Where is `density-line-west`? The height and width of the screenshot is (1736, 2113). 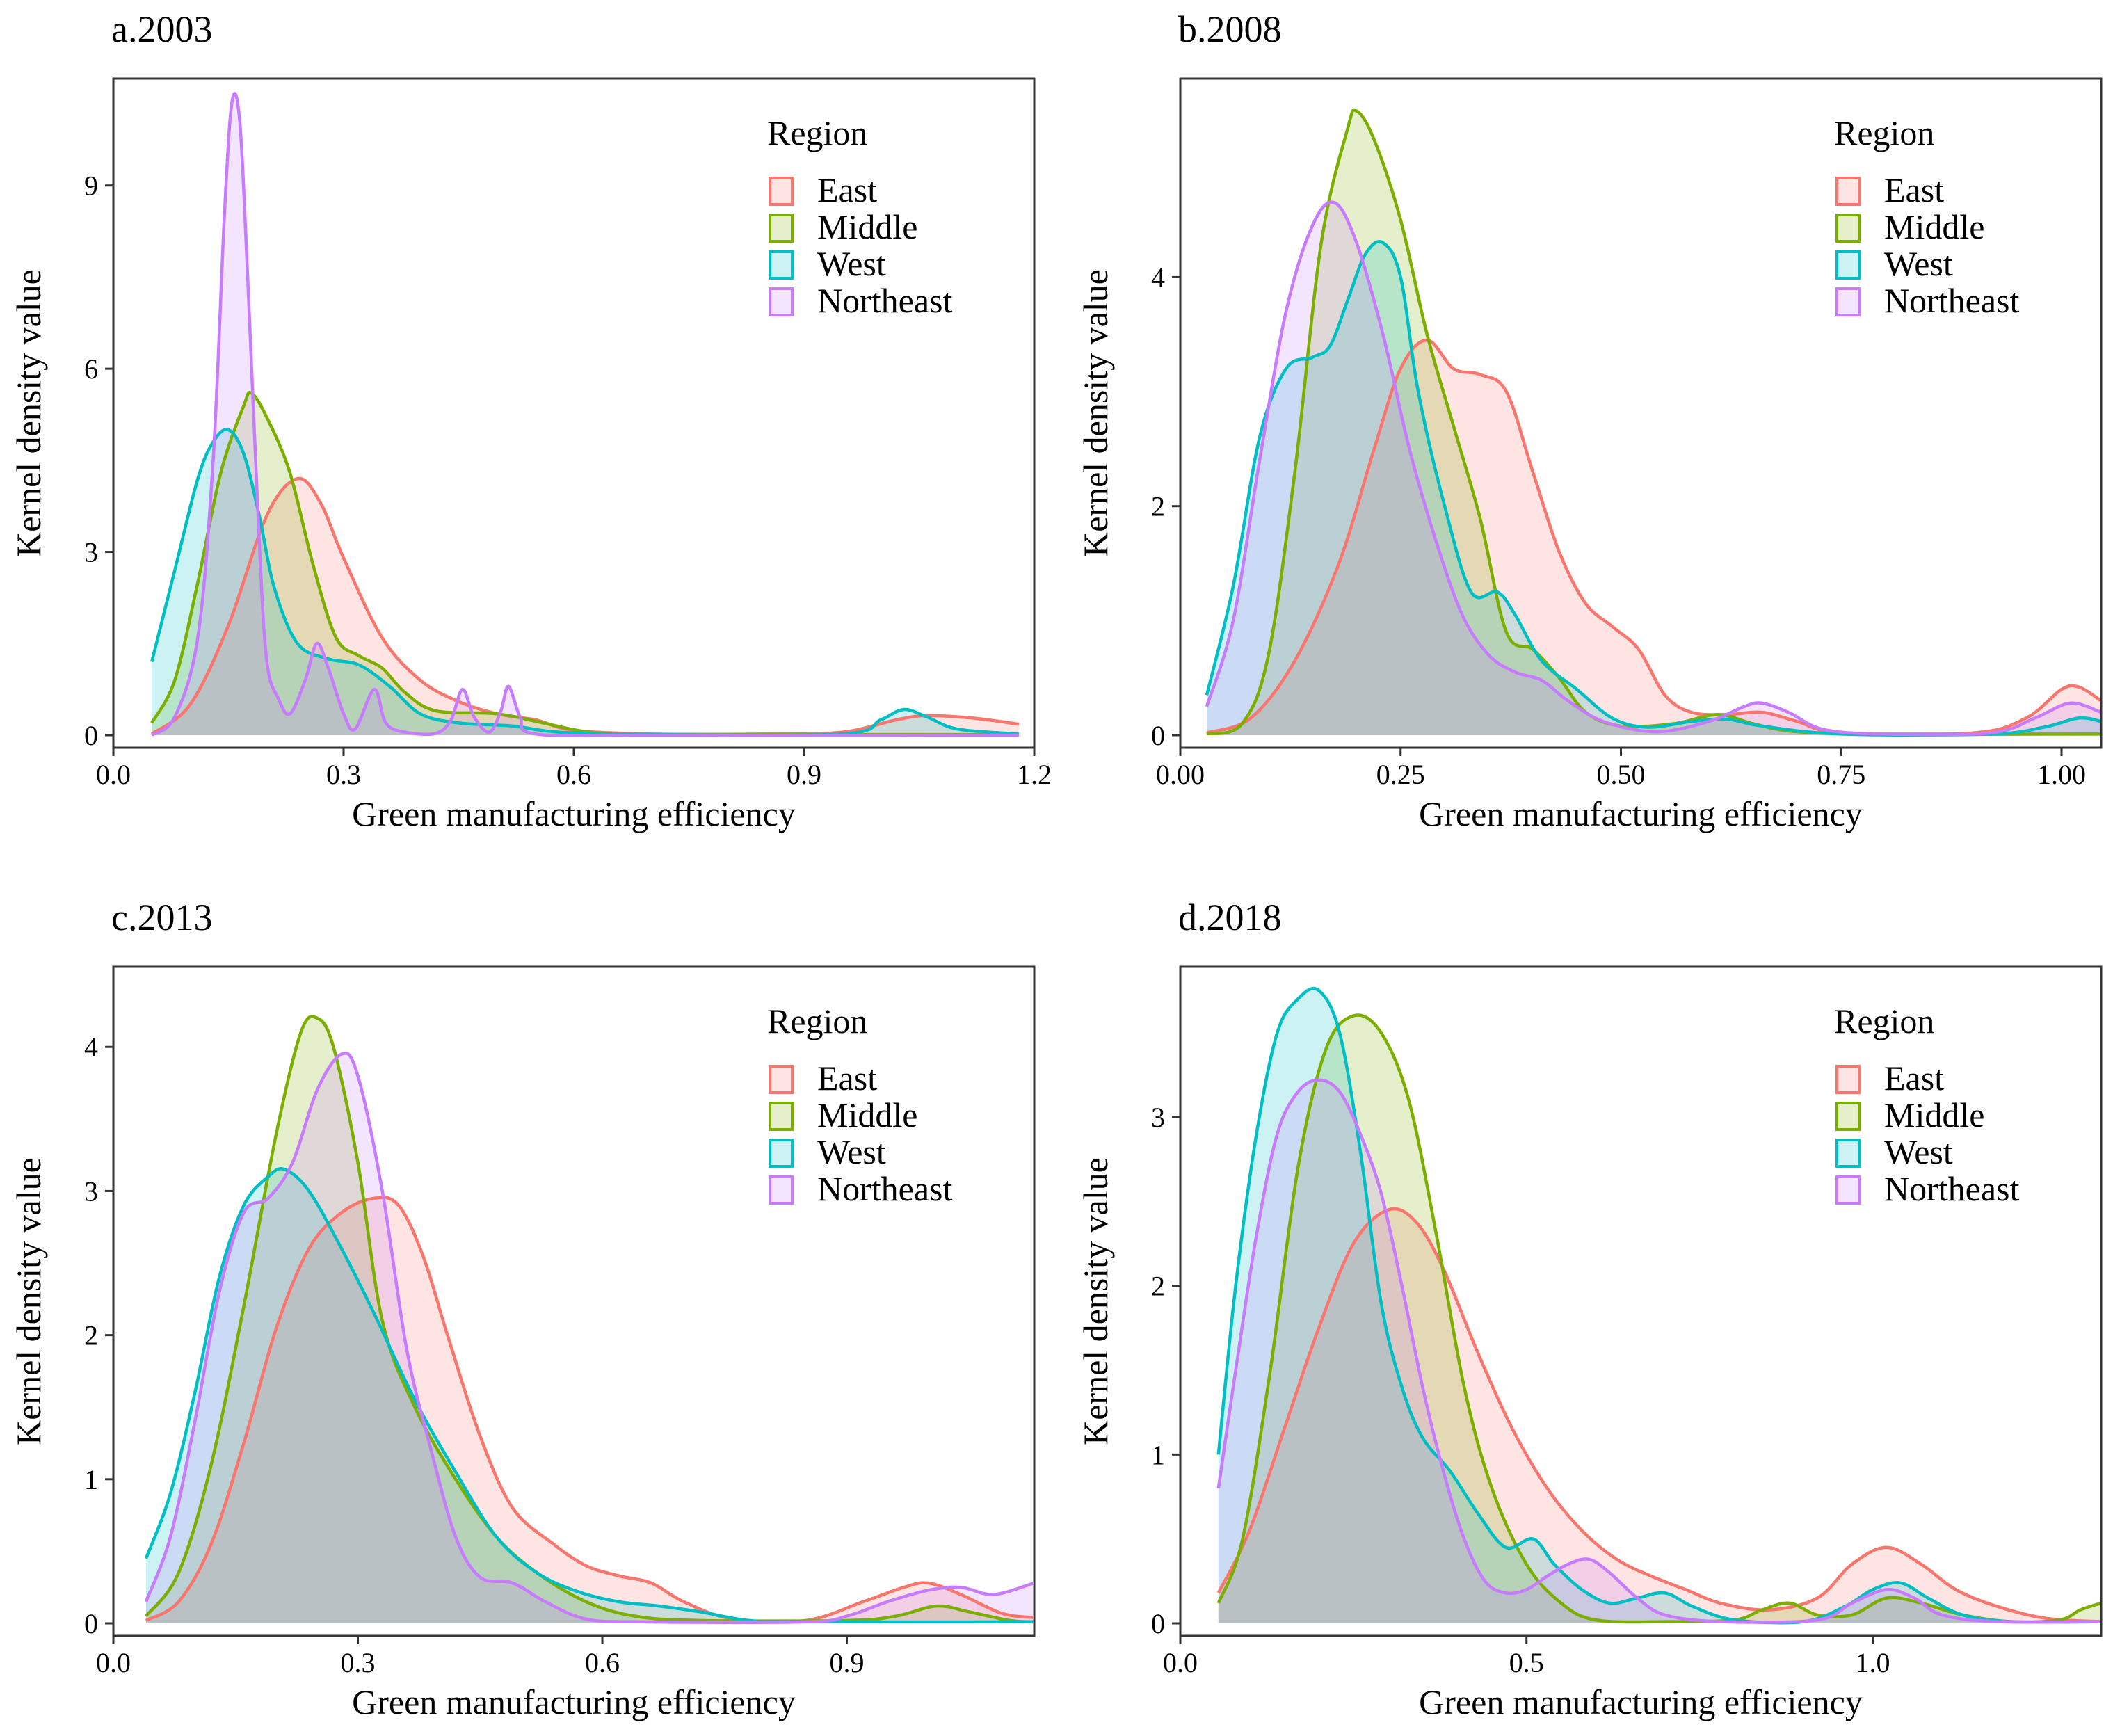 density-line-west is located at coordinates (1652, 488).